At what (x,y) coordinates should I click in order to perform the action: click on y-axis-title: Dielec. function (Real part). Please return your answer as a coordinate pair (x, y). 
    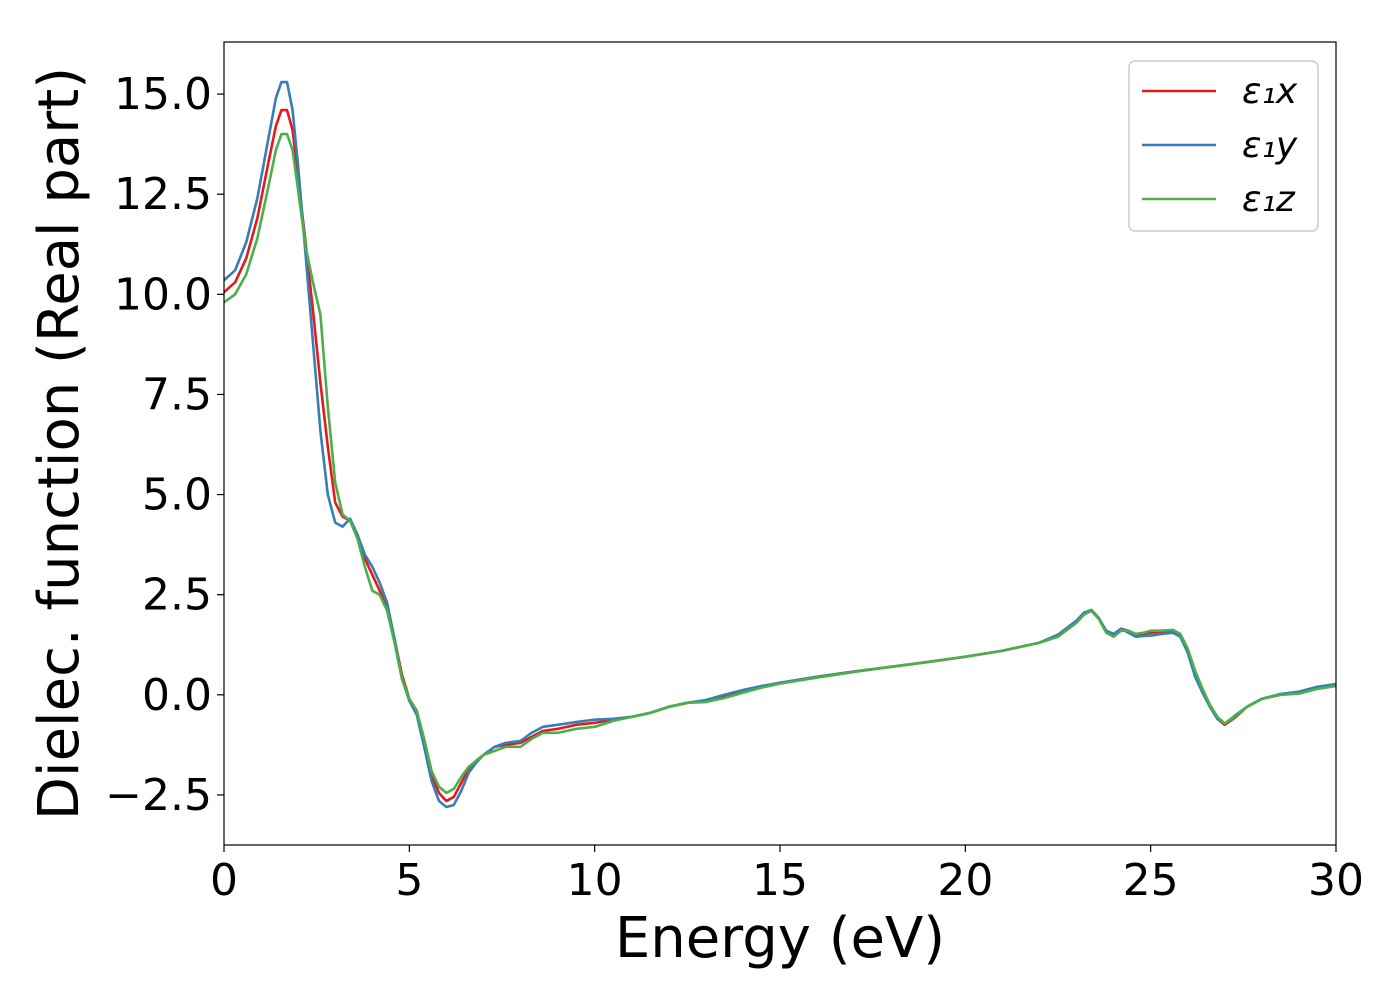
    Looking at the image, I should click on (59, 443).